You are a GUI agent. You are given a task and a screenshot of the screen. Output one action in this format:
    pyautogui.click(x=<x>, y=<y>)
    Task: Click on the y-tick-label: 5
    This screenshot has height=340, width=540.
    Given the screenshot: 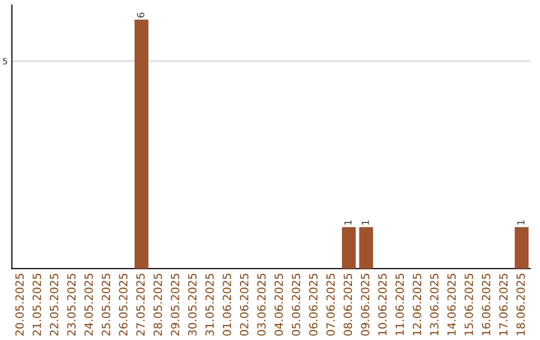 What is the action you would take?
    pyautogui.click(x=5, y=61)
    